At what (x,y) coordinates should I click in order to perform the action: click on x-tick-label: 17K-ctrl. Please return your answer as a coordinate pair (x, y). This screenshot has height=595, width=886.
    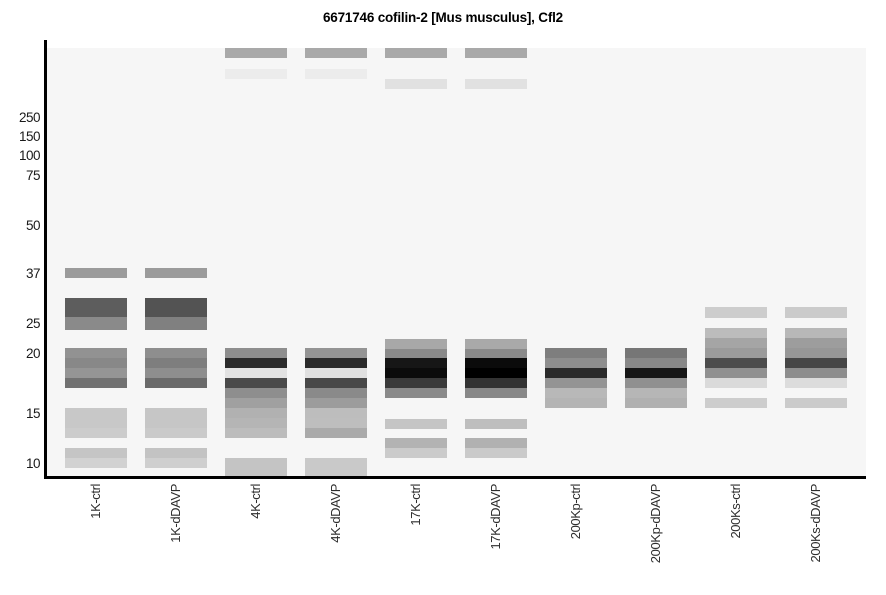
    Looking at the image, I should click on (415, 505).